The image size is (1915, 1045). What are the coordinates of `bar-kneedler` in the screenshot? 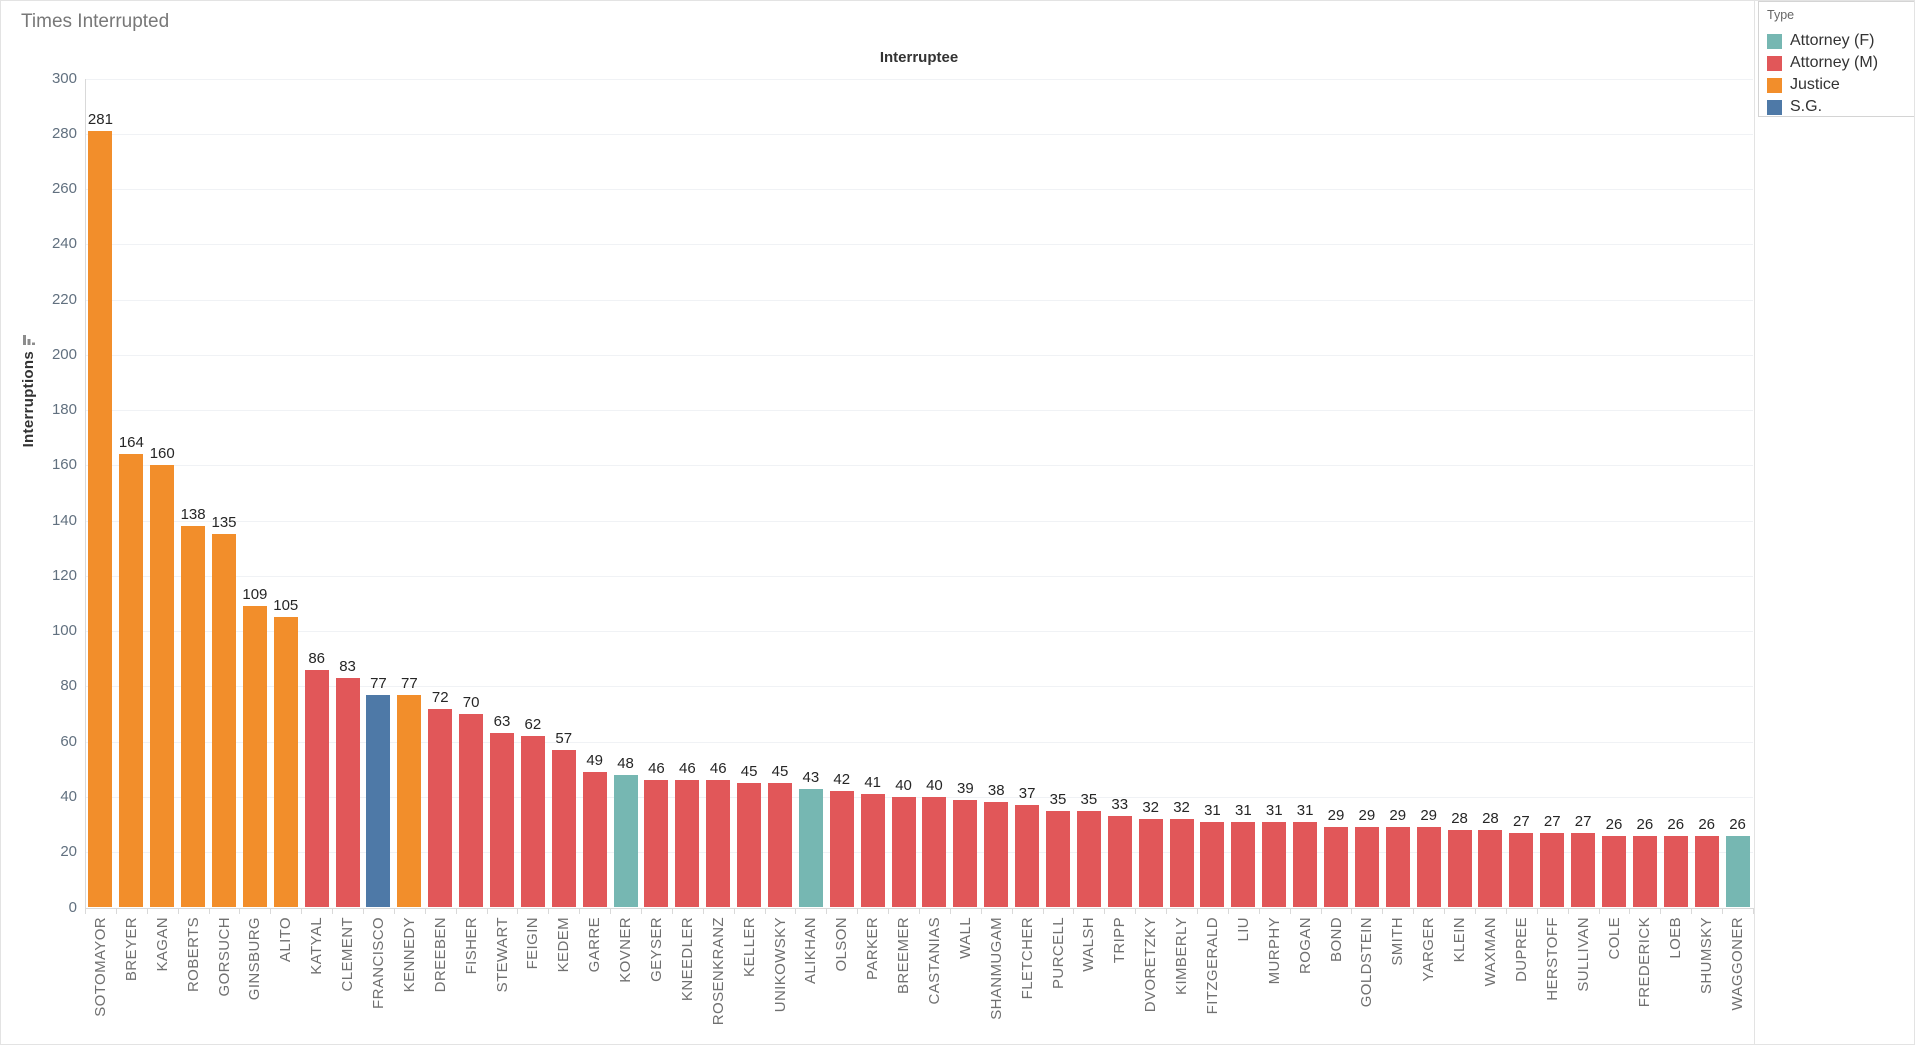 It's located at (687, 844).